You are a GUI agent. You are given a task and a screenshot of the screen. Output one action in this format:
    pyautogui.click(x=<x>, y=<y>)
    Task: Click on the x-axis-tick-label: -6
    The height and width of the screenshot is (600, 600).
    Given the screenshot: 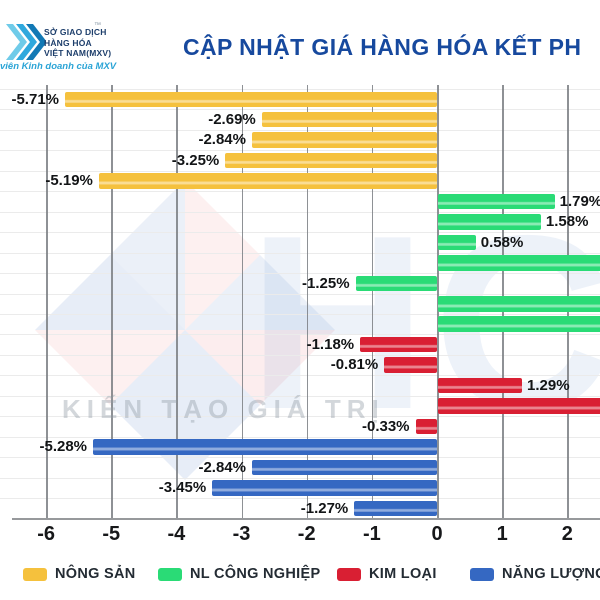 What is the action you would take?
    pyautogui.click(x=46, y=534)
    